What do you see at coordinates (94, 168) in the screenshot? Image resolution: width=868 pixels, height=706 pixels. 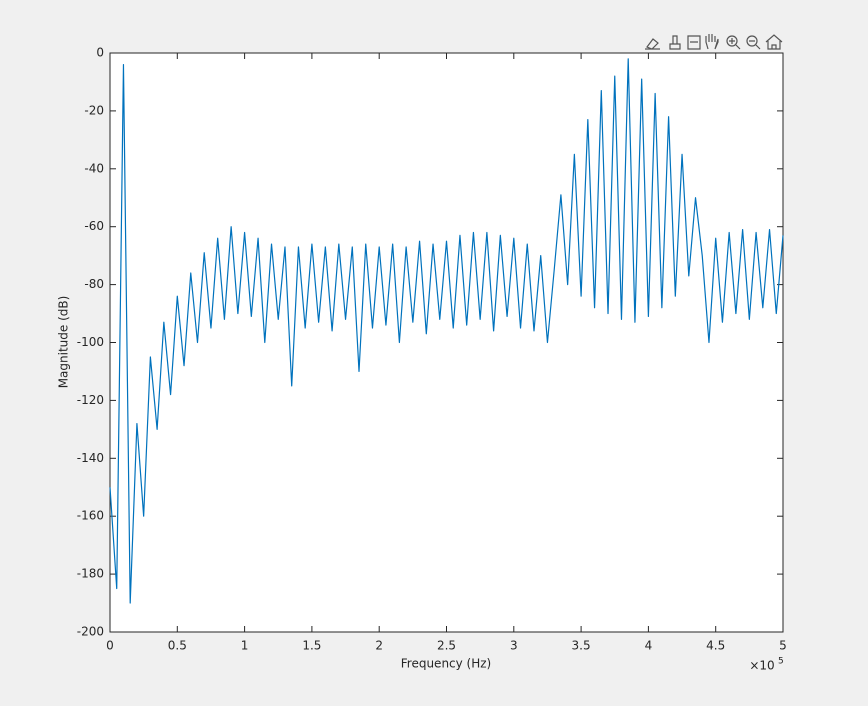 I see `y-tick-label: -40` at bounding box center [94, 168].